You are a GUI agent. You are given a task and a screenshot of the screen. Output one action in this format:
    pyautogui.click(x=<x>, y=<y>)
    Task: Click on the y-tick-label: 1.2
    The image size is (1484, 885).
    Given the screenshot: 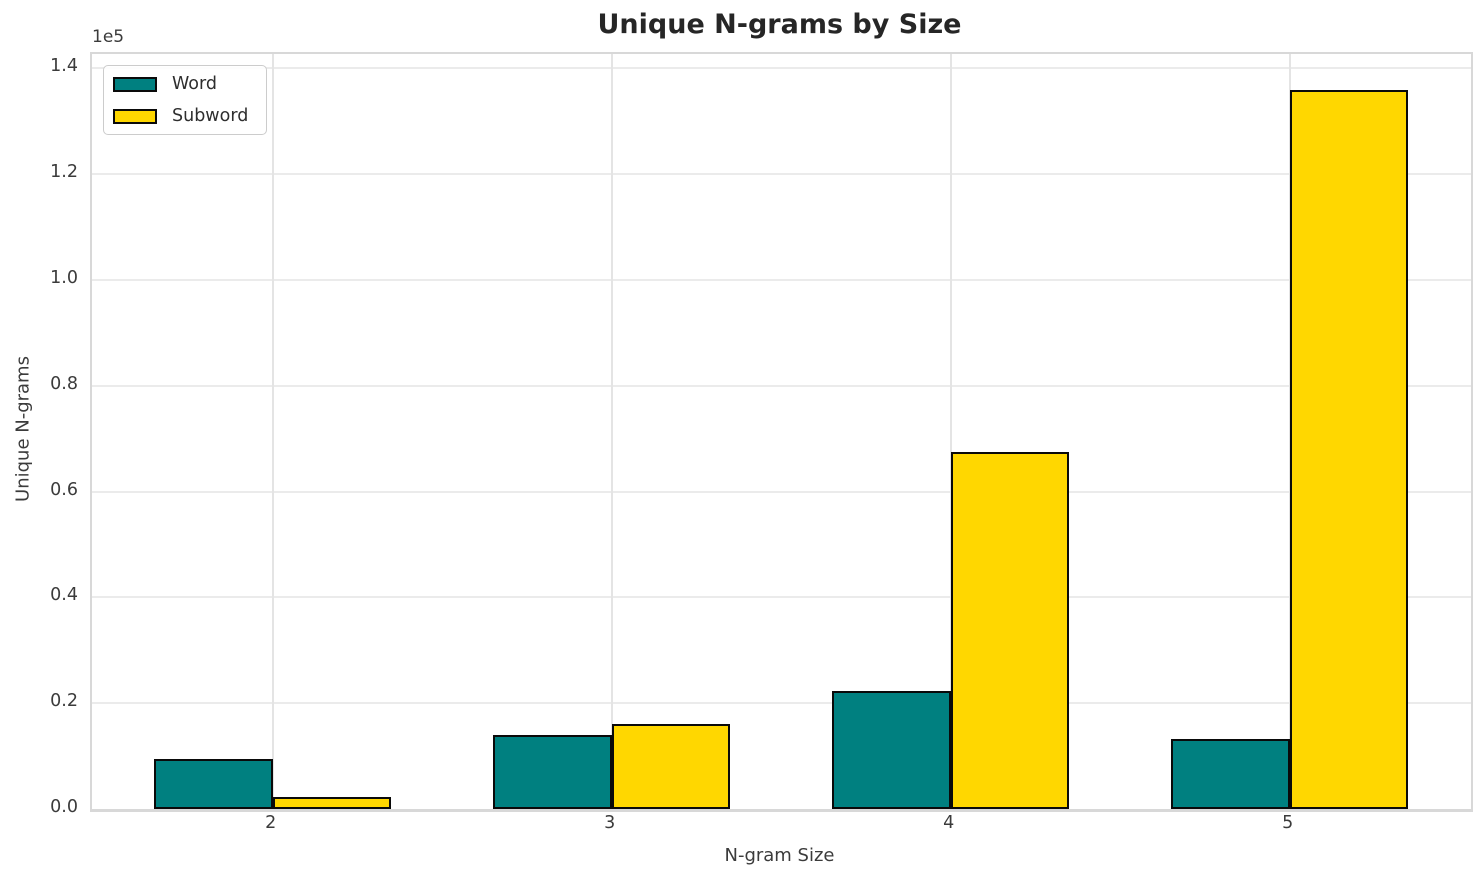 What is the action you would take?
    pyautogui.click(x=64, y=172)
    